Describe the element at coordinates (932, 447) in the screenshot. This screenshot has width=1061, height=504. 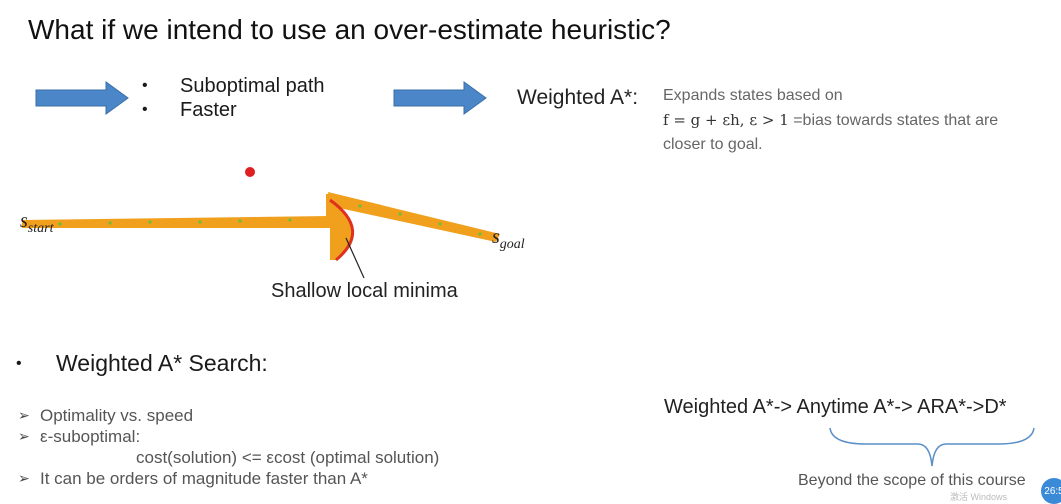
I see `curly-brace-icon` at that location.